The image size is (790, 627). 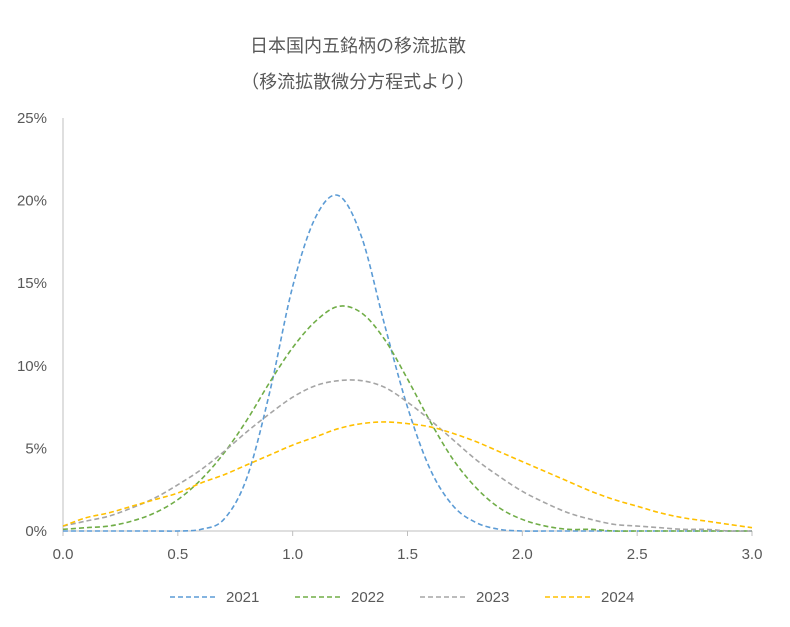 What do you see at coordinates (464, 597) in the screenshot?
I see `legend-item-2023: 2023` at bounding box center [464, 597].